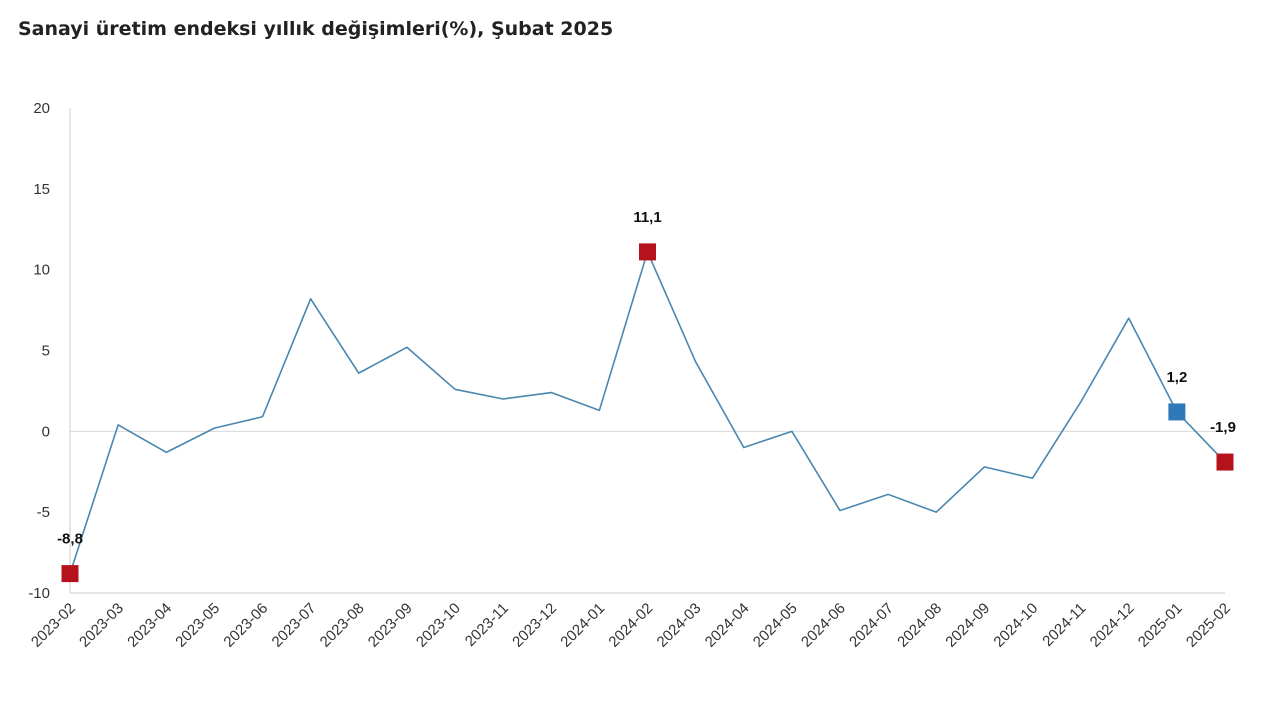 Image resolution: width=1280 pixels, height=720 pixels. Describe the element at coordinates (46, 351) in the screenshot. I see `y-tick-label: 5` at that location.